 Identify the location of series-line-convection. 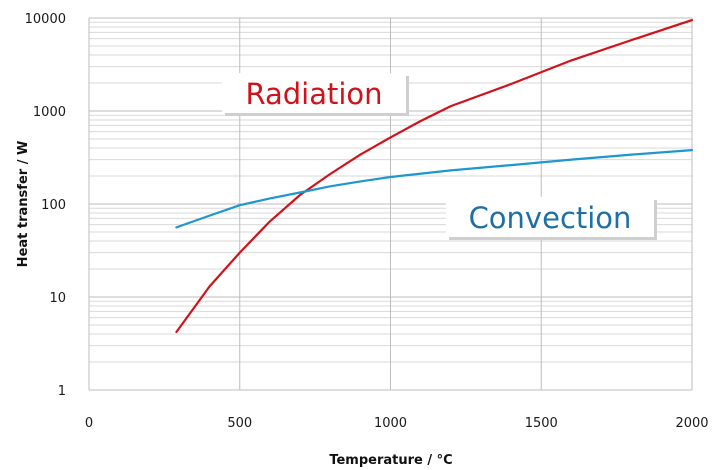
(434, 189).